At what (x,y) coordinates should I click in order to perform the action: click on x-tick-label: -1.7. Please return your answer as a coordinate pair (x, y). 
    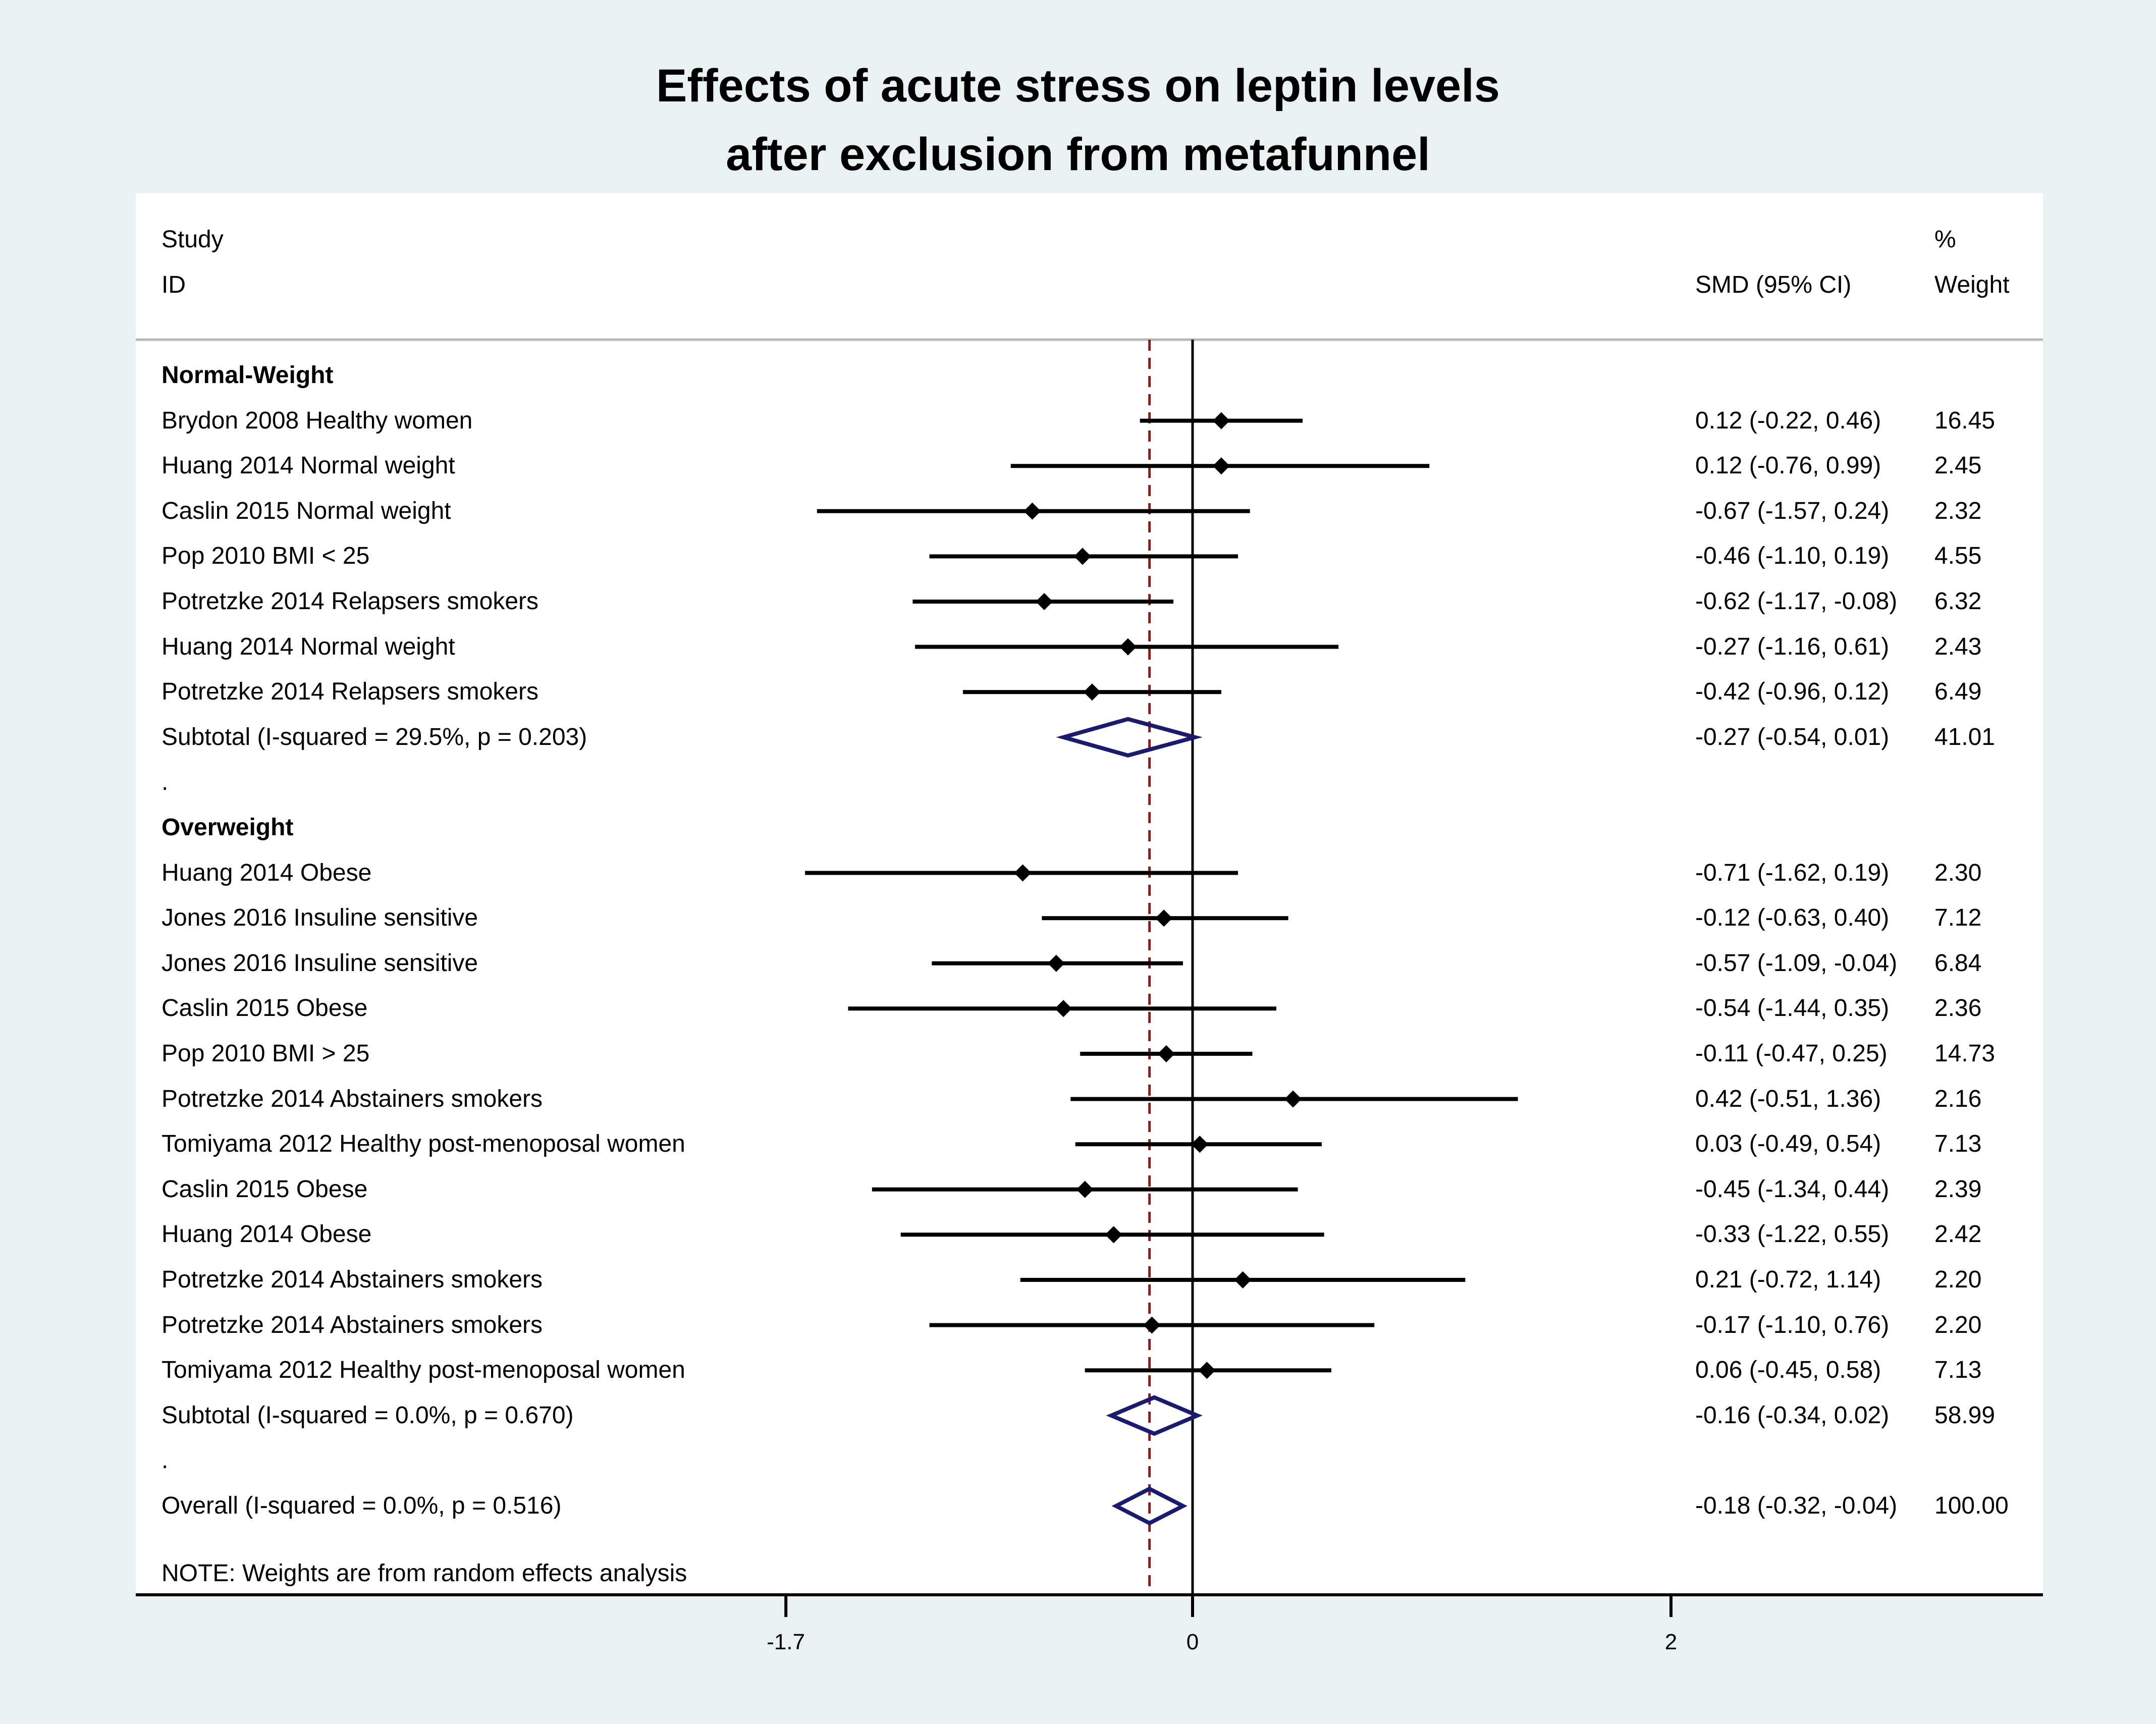
    Looking at the image, I should click on (786, 1642).